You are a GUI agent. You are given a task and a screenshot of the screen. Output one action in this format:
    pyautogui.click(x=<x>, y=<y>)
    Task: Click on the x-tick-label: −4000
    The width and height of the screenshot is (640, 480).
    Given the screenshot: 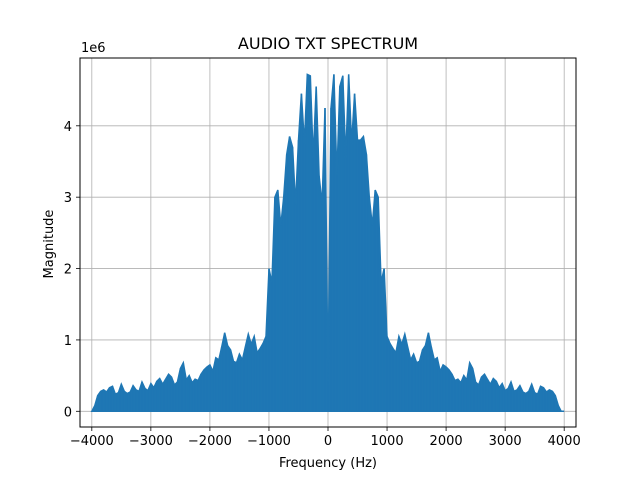 What is the action you would take?
    pyautogui.click(x=92, y=441)
    